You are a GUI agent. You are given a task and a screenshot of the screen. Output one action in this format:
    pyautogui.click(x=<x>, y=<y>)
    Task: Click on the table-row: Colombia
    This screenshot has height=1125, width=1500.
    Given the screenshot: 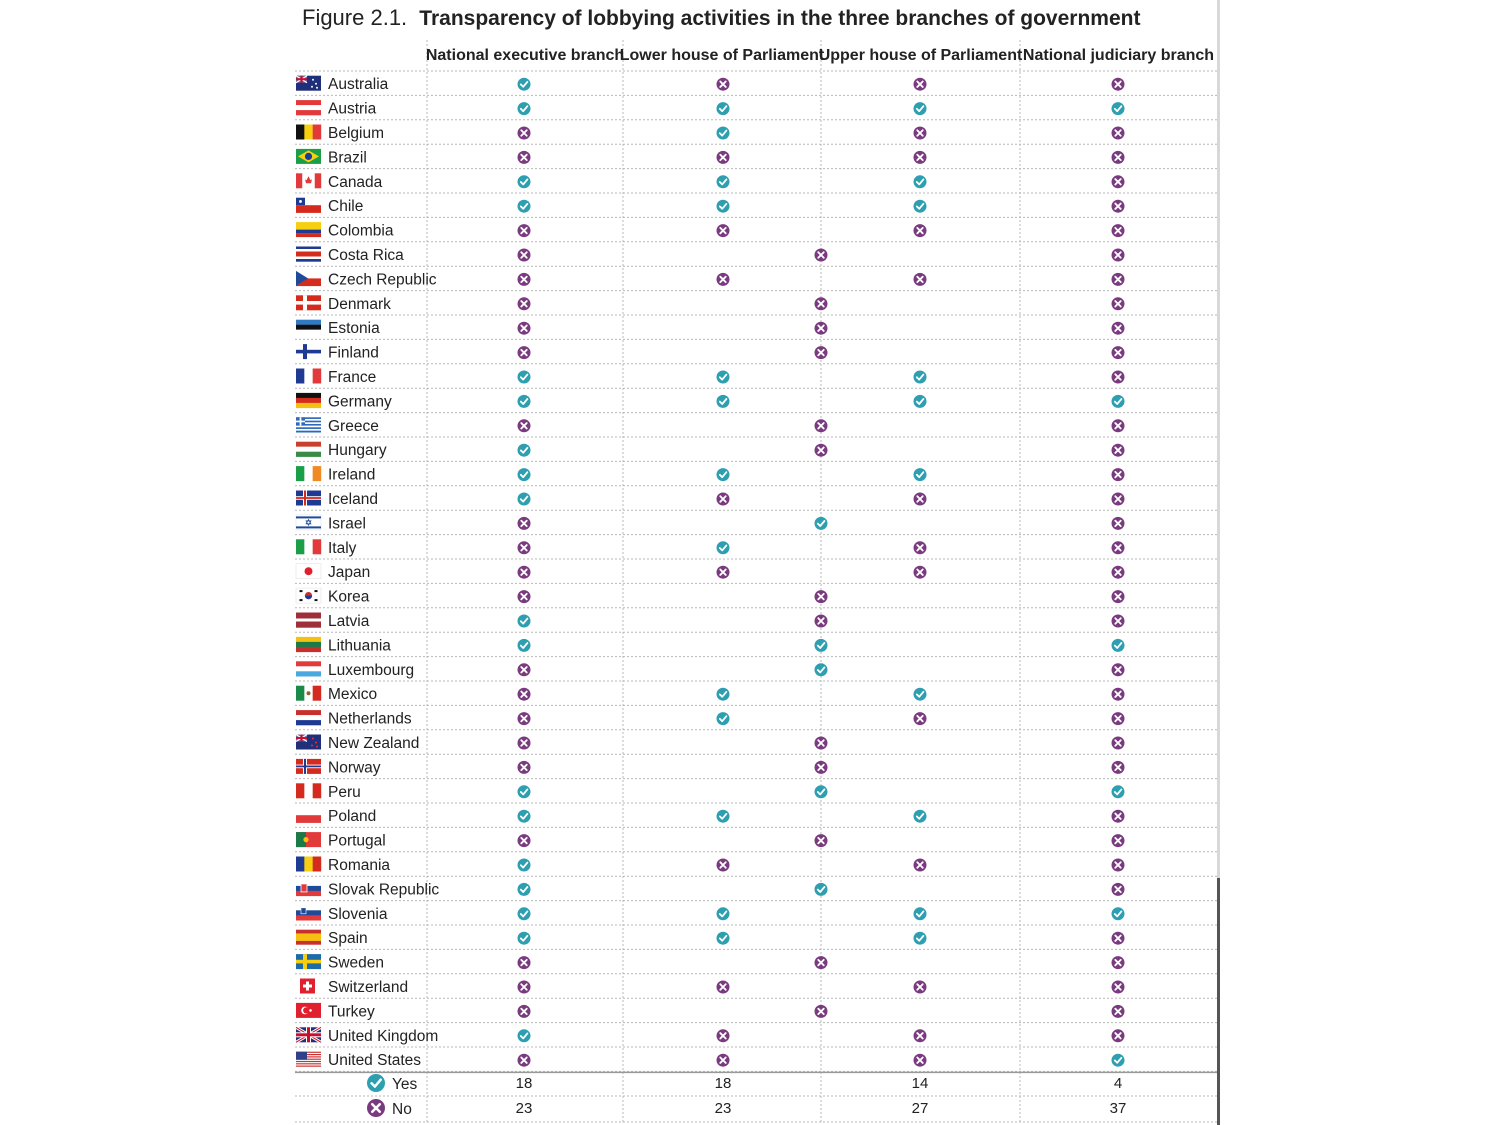 What is the action you would take?
    pyautogui.click(x=710, y=231)
    